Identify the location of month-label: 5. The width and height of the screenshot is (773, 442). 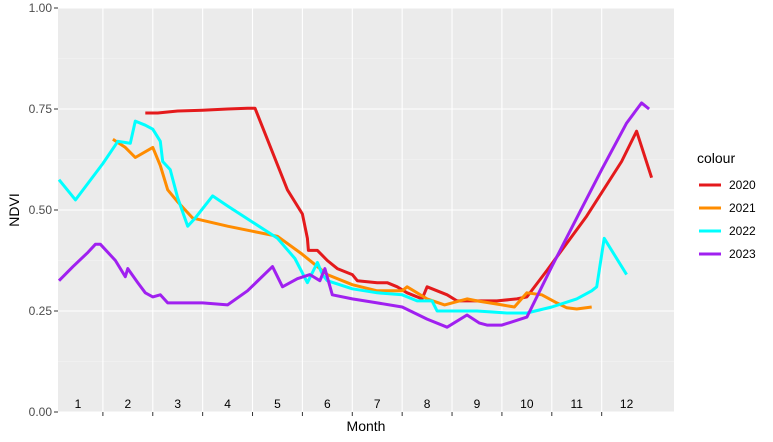
(277, 404).